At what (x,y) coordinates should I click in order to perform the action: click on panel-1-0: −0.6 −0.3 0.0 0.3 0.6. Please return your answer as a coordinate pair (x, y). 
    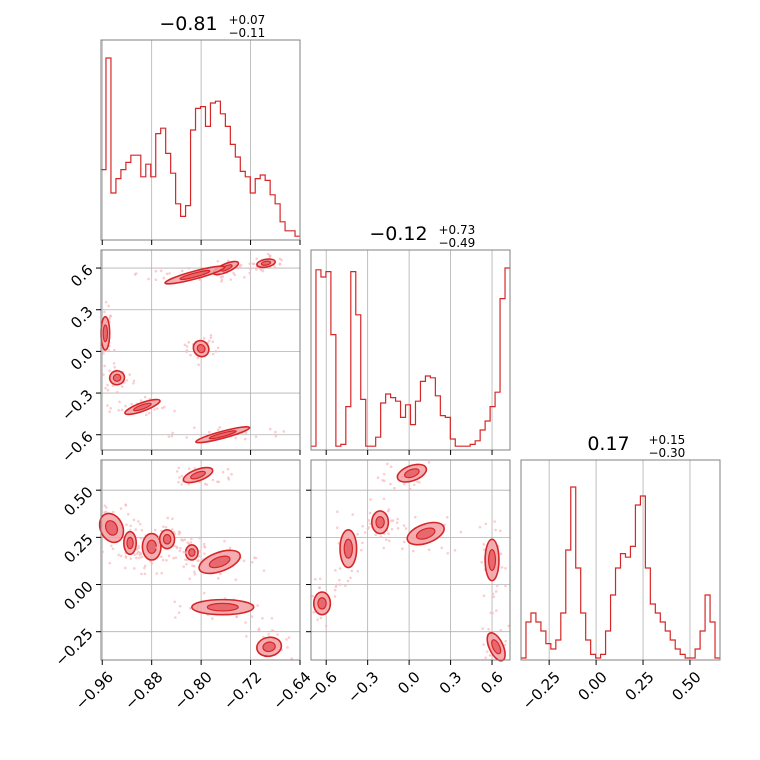
    Looking at the image, I should click on (179, 357).